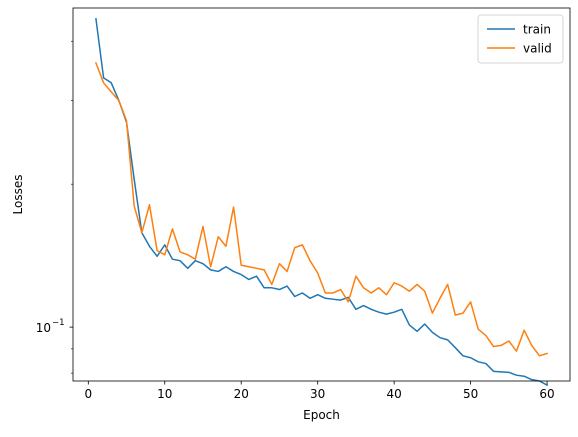 The image size is (578, 437). I want to click on legend: train valid, so click(520, 39).